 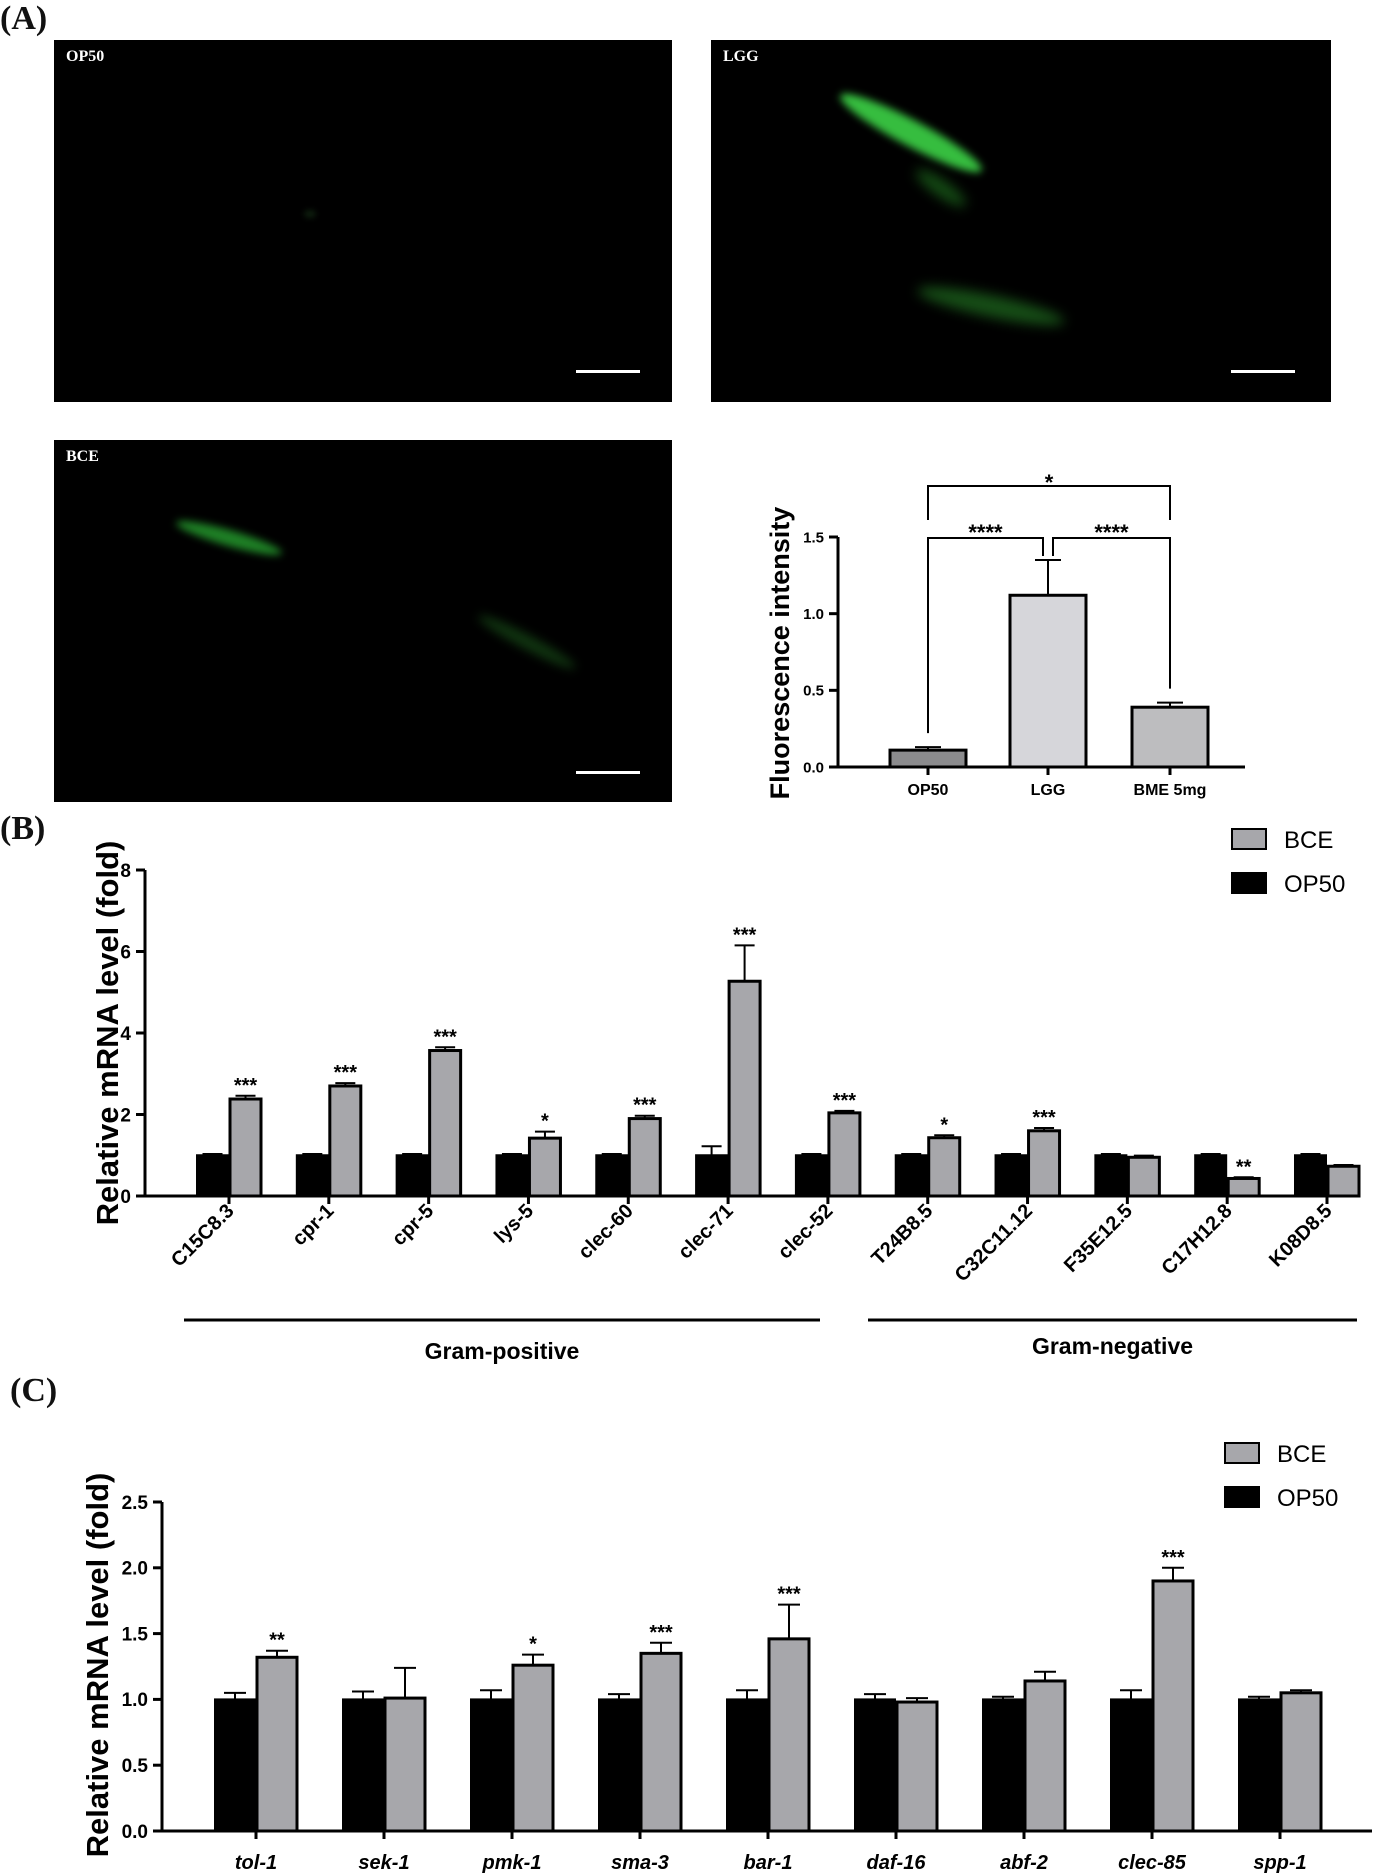 What do you see at coordinates (383, 1863) in the screenshot?
I see `x-tick-label: sek-1` at bounding box center [383, 1863].